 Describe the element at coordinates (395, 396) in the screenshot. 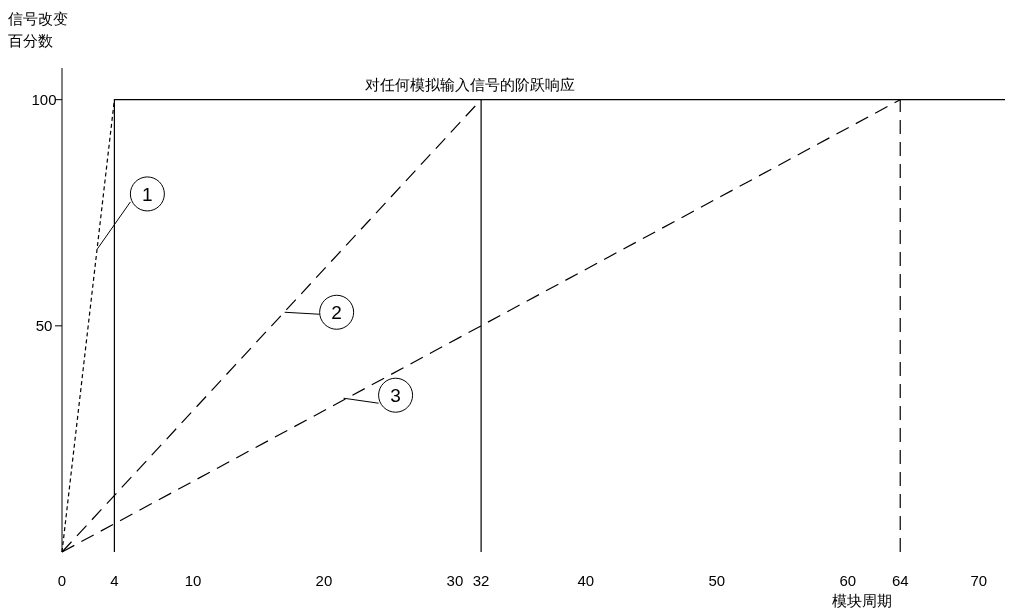

I see `annotation: 3` at that location.